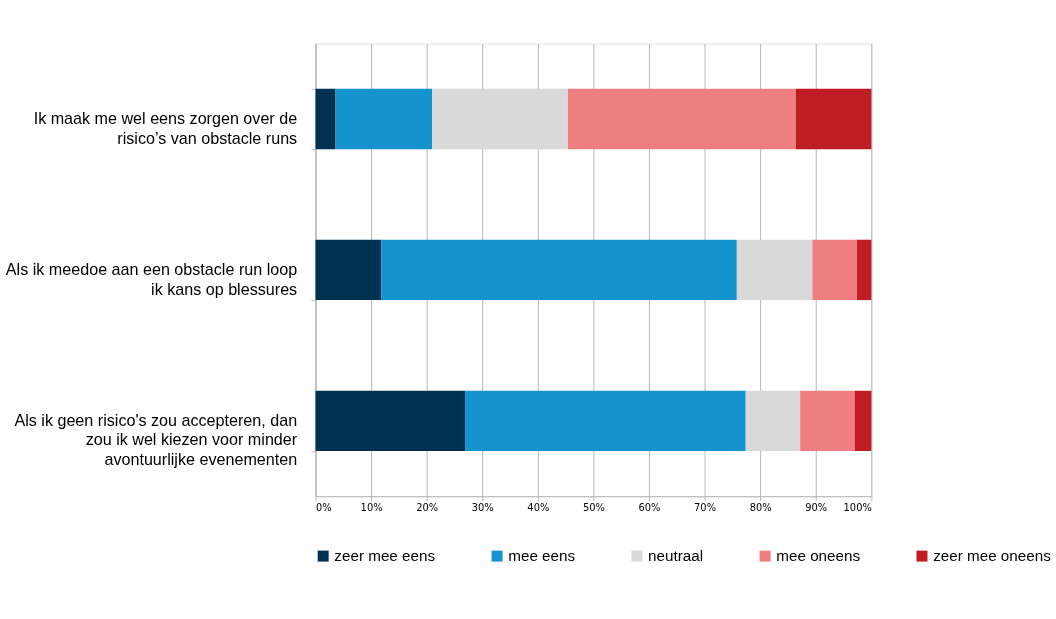 This screenshot has height=619, width=1056. What do you see at coordinates (482, 508) in the screenshot?
I see `x-tick-label: 30%` at bounding box center [482, 508].